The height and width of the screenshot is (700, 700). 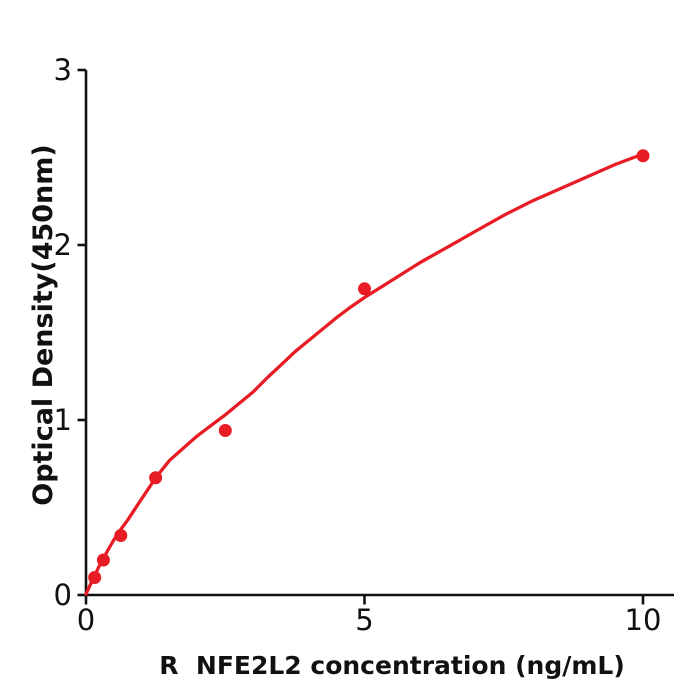 What do you see at coordinates (63, 595) in the screenshot?
I see `y-tick-label: 0` at bounding box center [63, 595].